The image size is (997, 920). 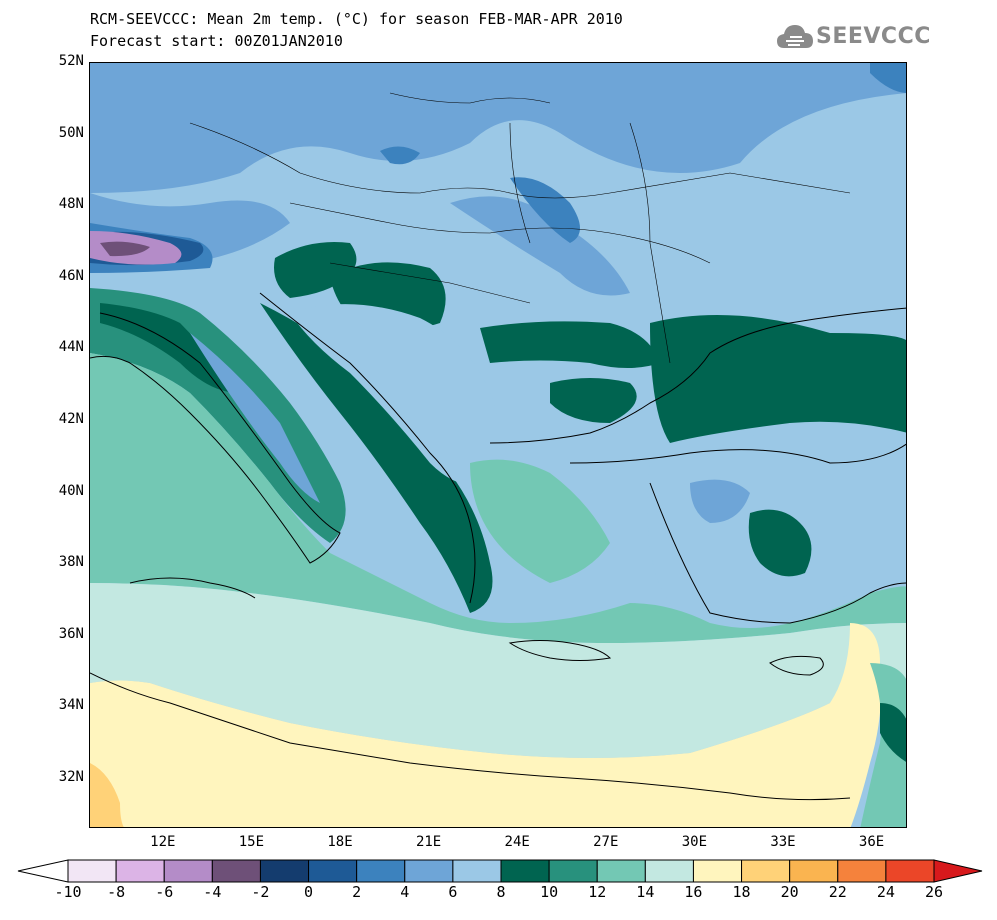 I want to click on colorbar-label: 18, so click(x=741, y=892).